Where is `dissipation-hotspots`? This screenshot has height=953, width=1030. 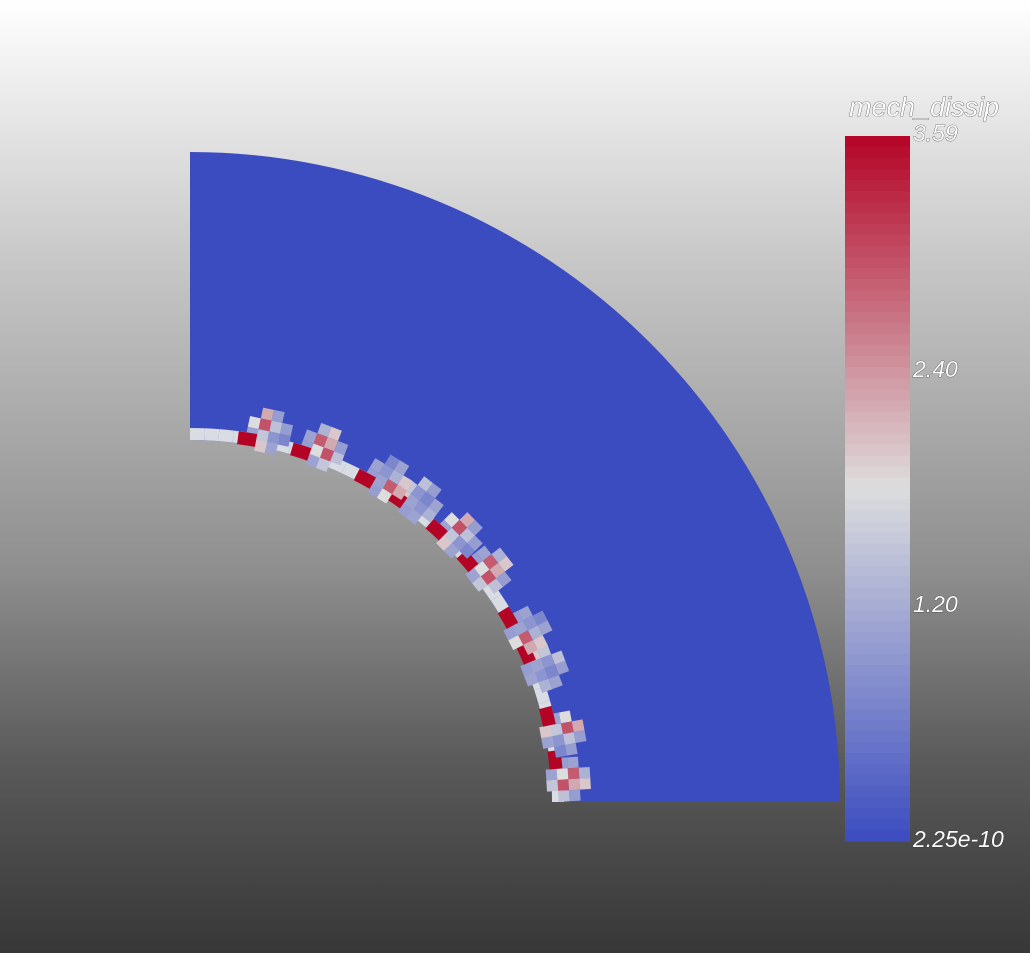 dissipation-hotspots is located at coordinates (414, 604).